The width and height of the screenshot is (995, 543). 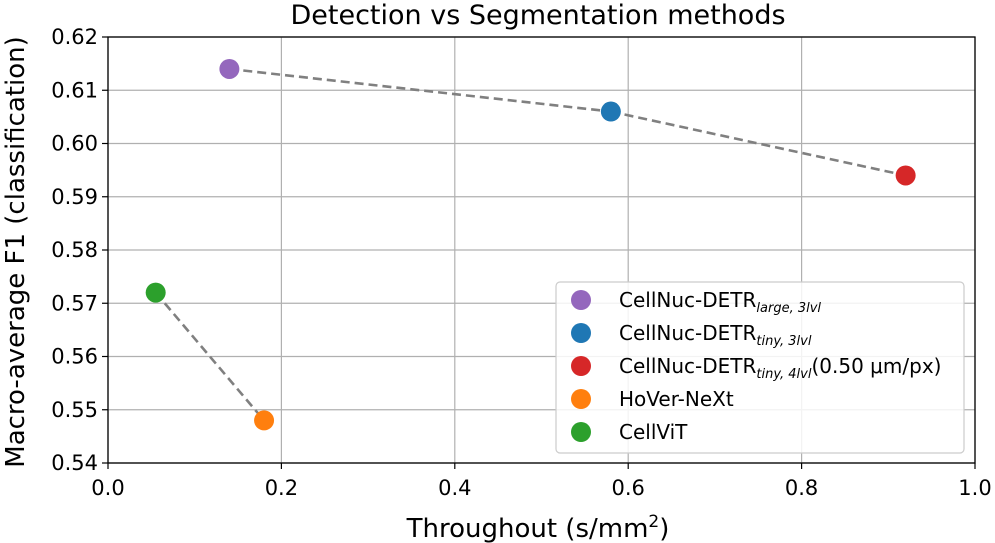 What do you see at coordinates (107, 488) in the screenshot?
I see `x-tick-label: 0.0` at bounding box center [107, 488].